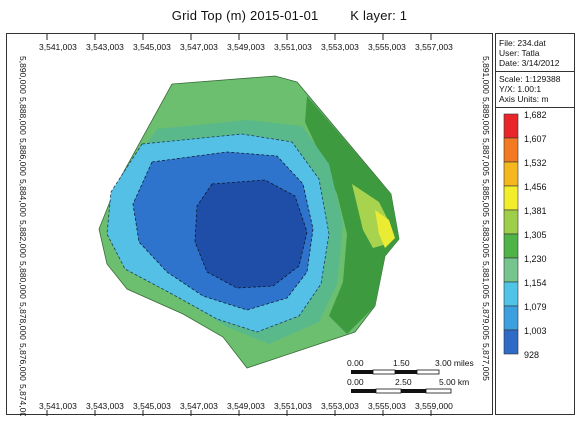 The height and width of the screenshot is (421, 579). I want to click on info-yx: Y/X: 1.00:1, so click(520, 89).